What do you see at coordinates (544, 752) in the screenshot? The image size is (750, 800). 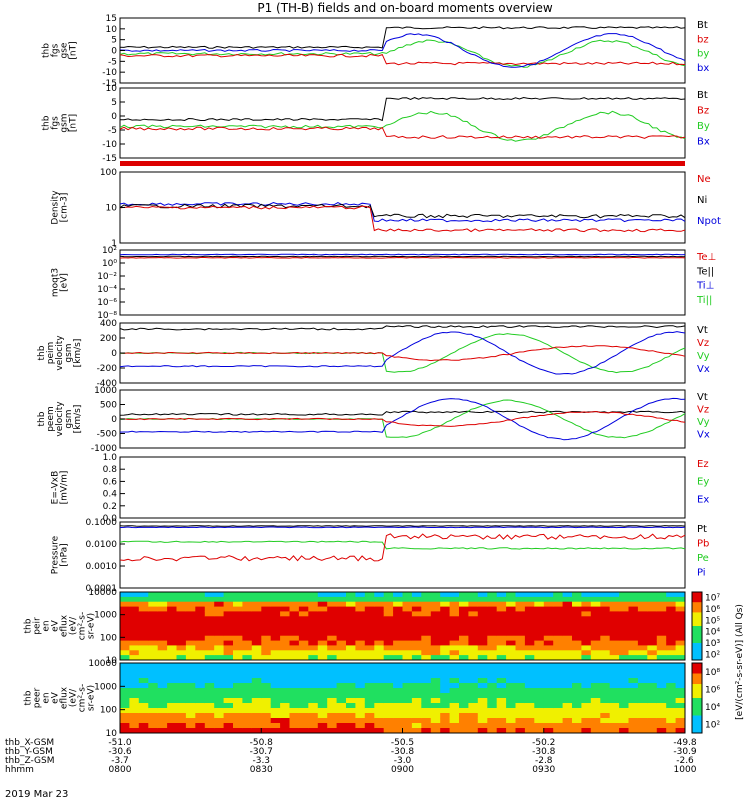 I see `x-tick-label: -30.8` at bounding box center [544, 752].